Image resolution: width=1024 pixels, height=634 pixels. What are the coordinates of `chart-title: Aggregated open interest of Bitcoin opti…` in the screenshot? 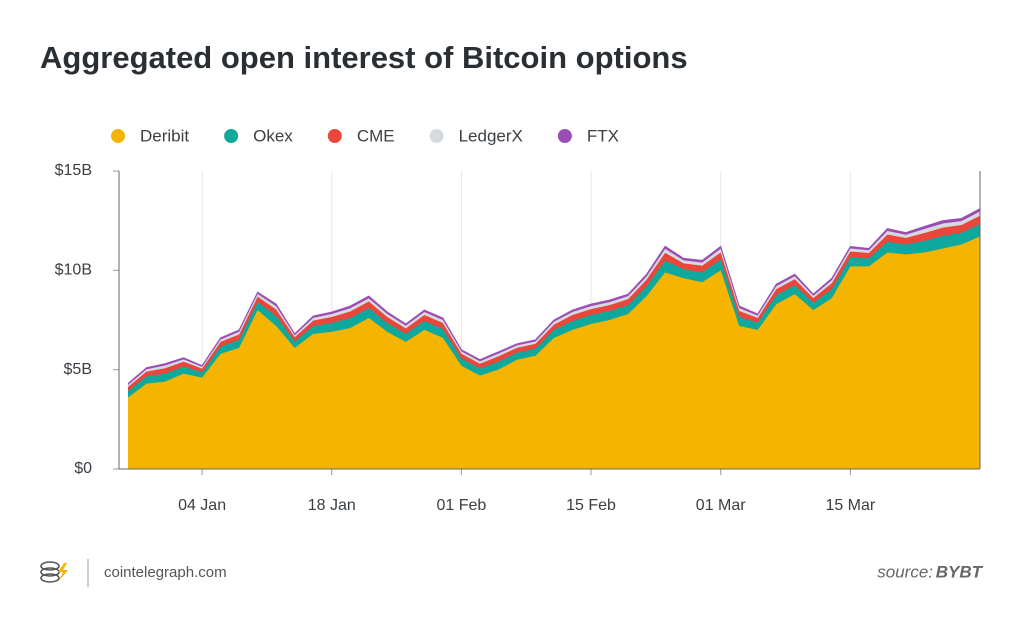 It's located at (364, 57).